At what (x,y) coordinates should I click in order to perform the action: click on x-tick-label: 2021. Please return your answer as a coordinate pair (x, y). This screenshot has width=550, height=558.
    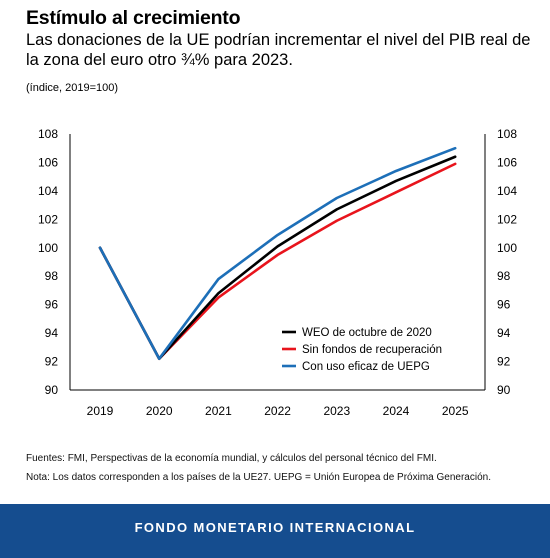
    Looking at the image, I should click on (218, 411).